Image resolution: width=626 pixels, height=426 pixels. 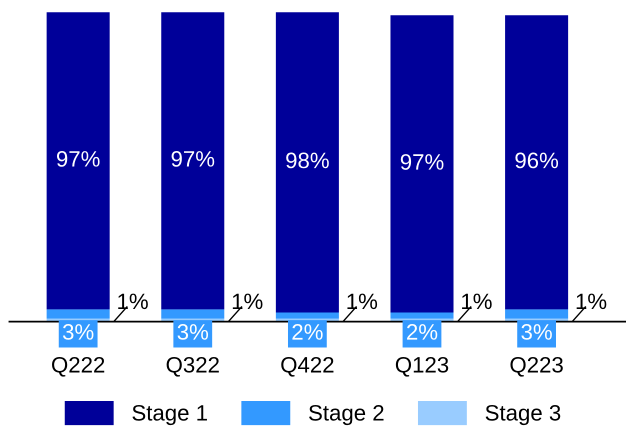 I want to click on x-tick-label: Q322, so click(x=192, y=366).